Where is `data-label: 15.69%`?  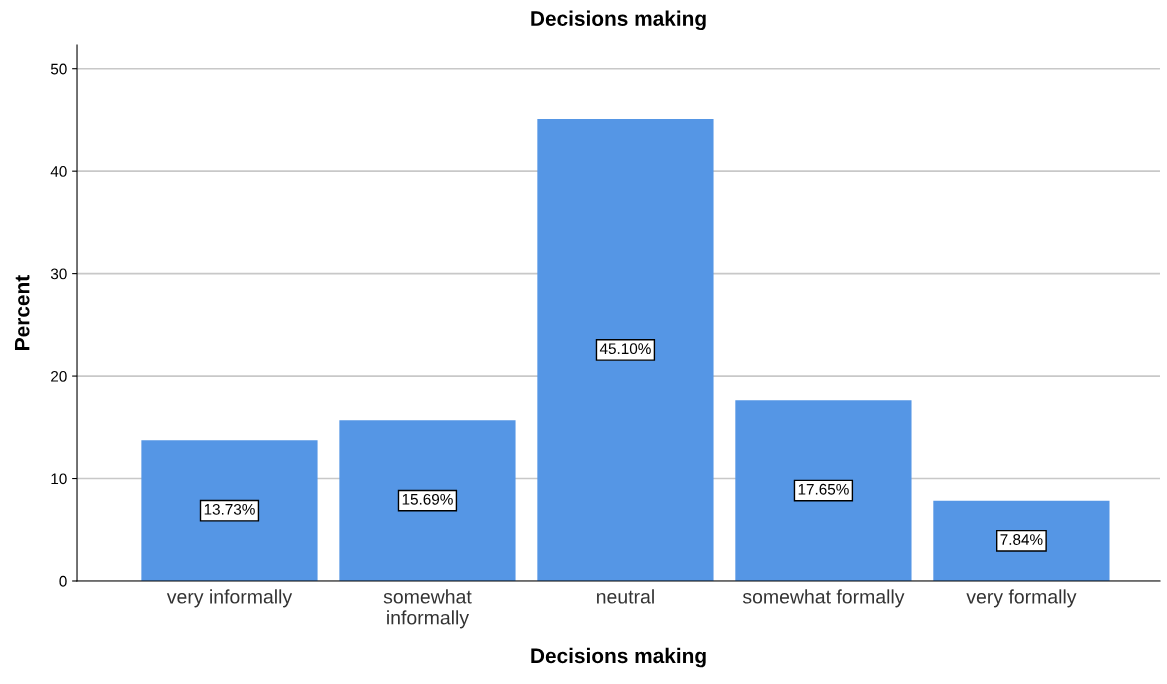
data-label: 15.69% is located at coordinates (427, 499).